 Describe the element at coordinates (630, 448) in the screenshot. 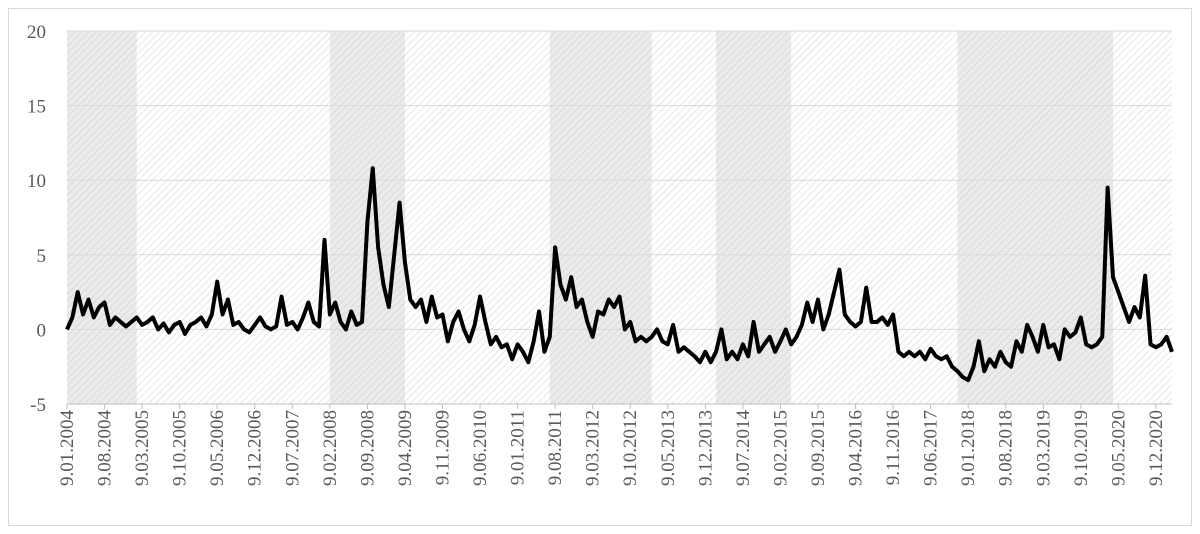

I see `x-tick-label: 9.10.2012` at that location.